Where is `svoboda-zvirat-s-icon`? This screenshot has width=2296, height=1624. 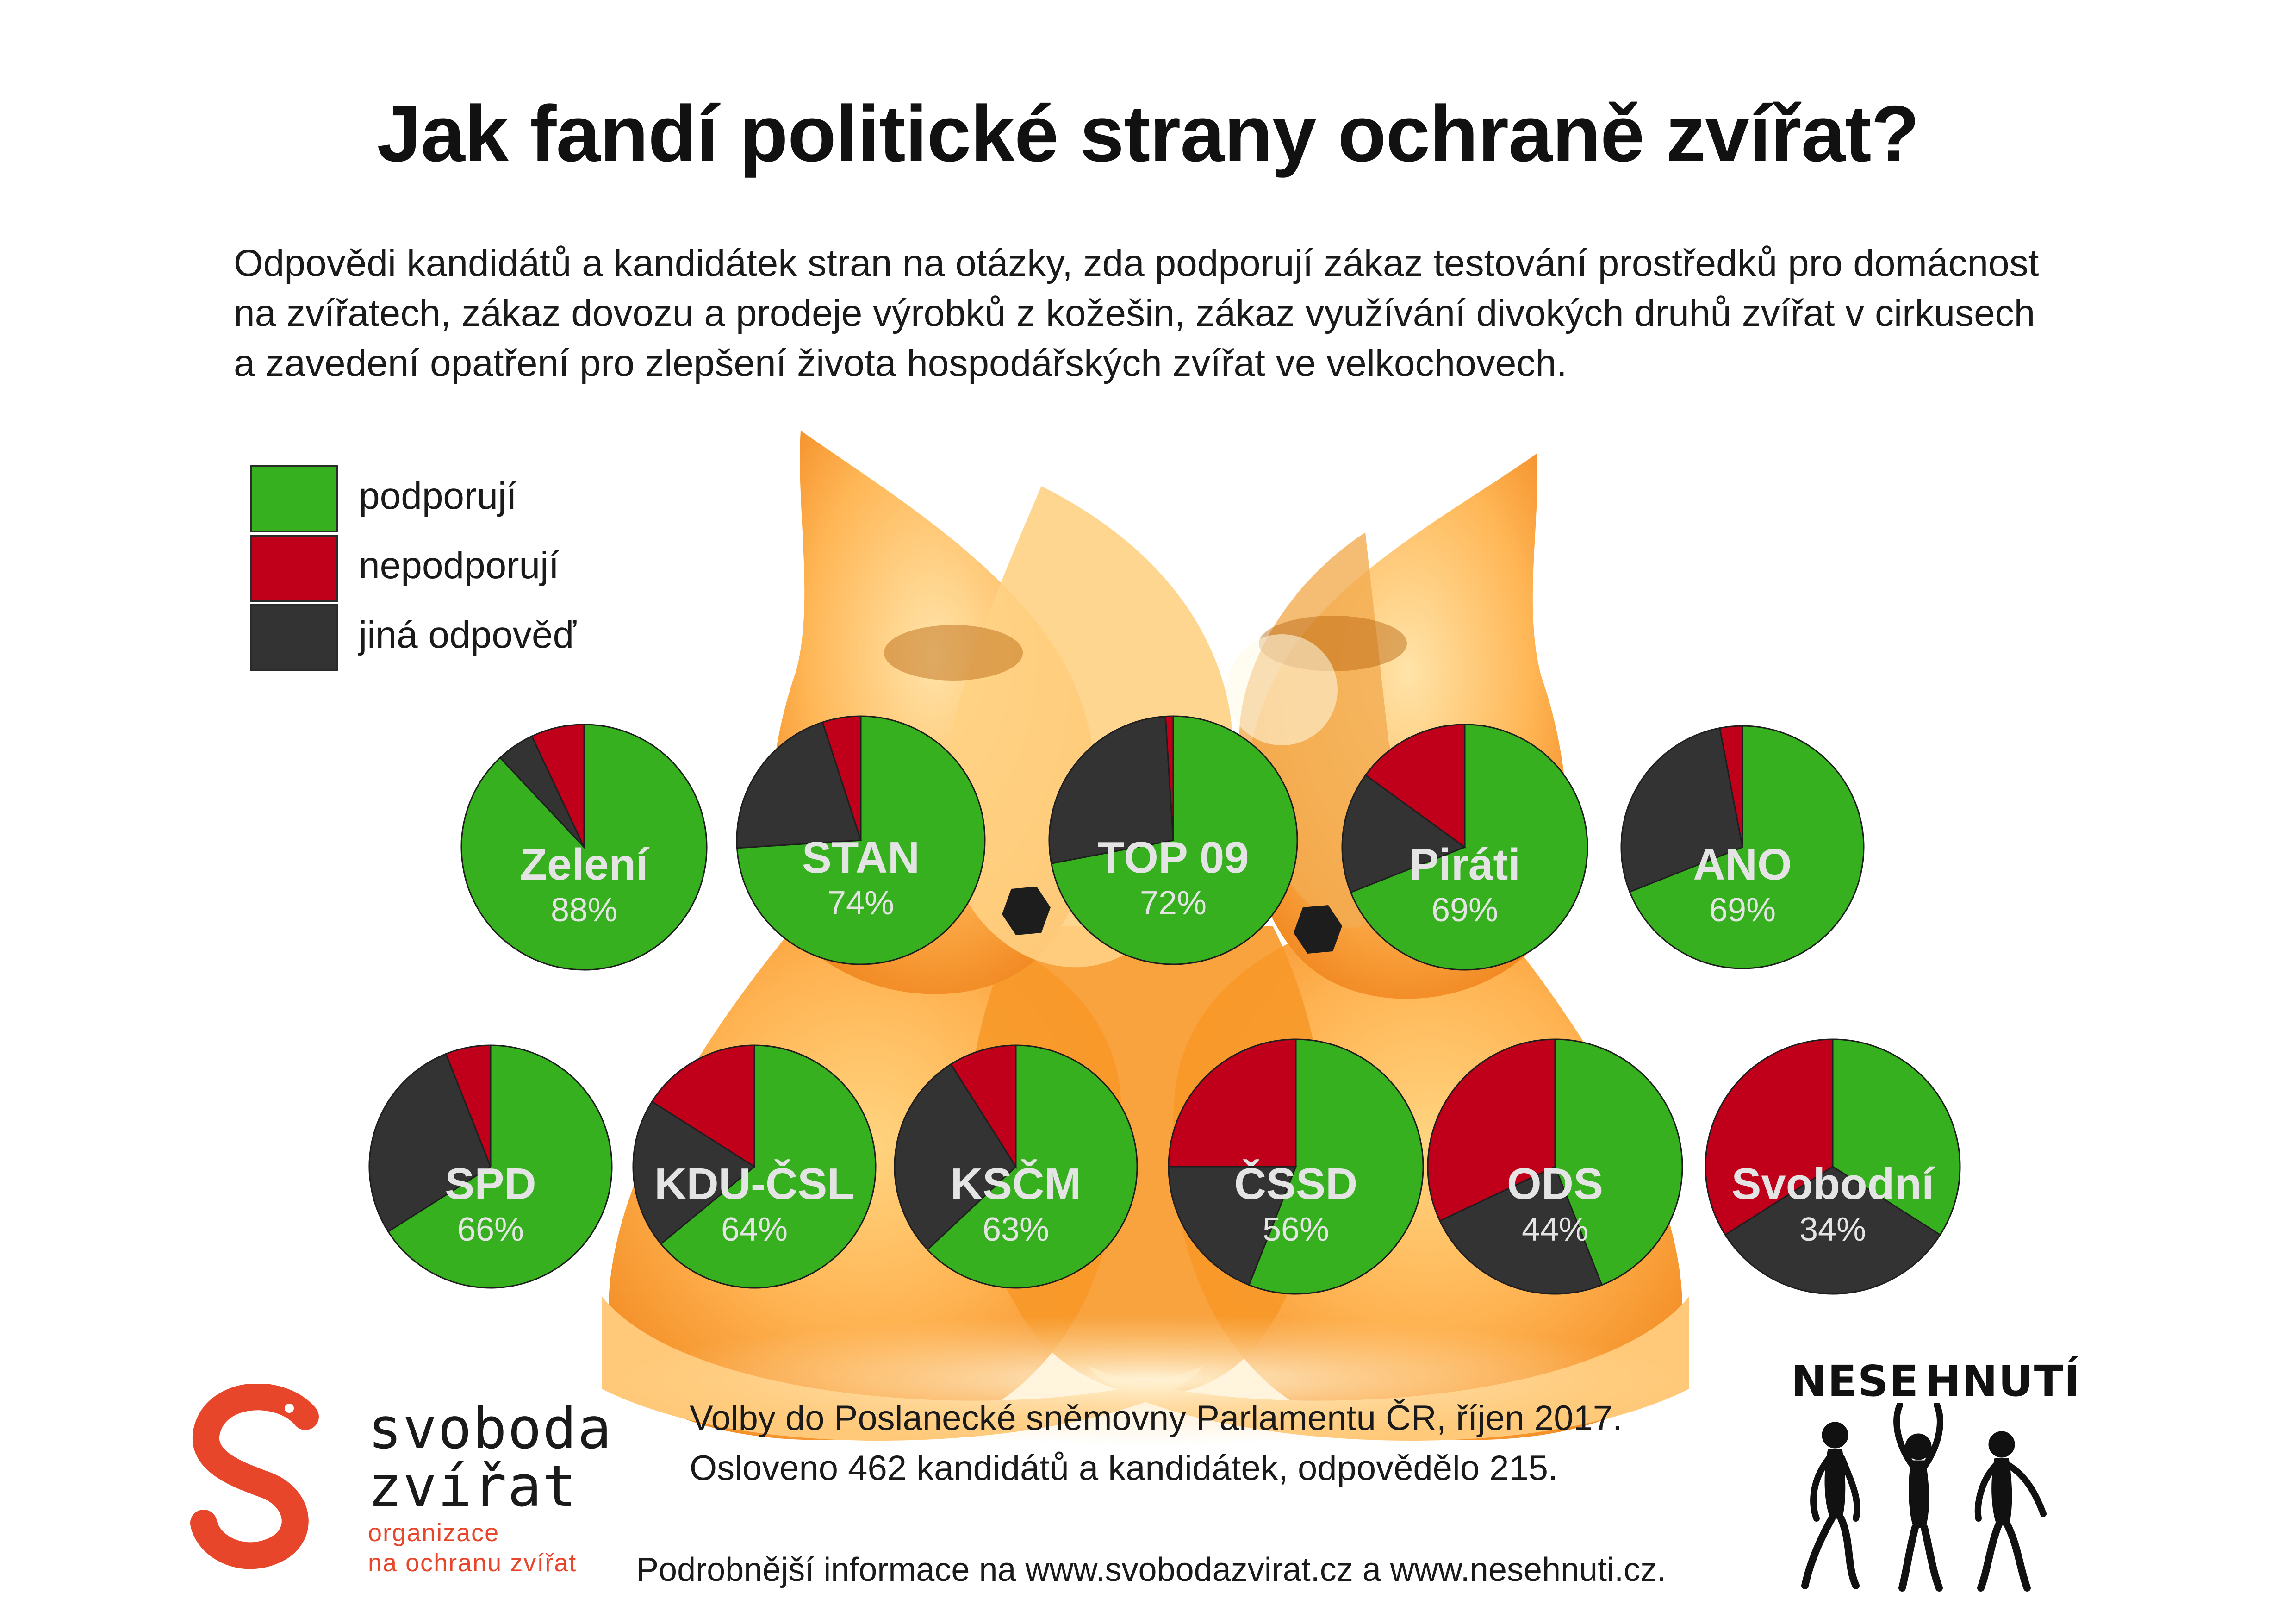 svoboda-zvirat-s-icon is located at coordinates (254, 1476).